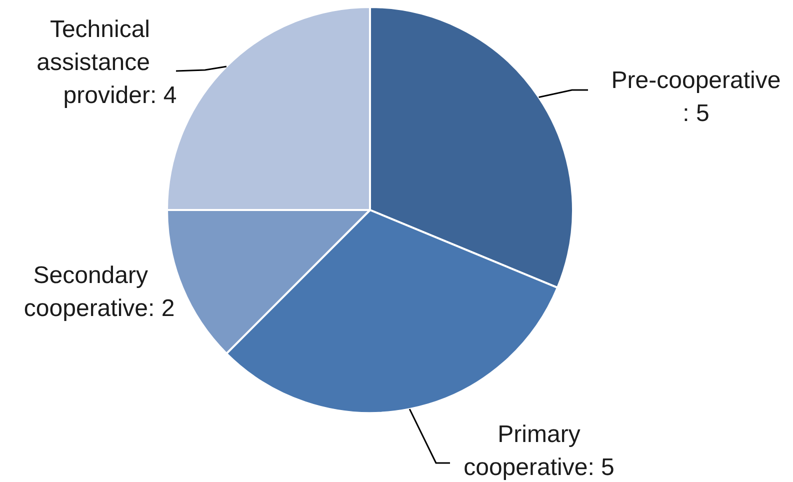 Image resolution: width=793 pixels, height=482 pixels. Describe the element at coordinates (696, 80) in the screenshot. I see `slice-label: Pre-cooperative` at that location.